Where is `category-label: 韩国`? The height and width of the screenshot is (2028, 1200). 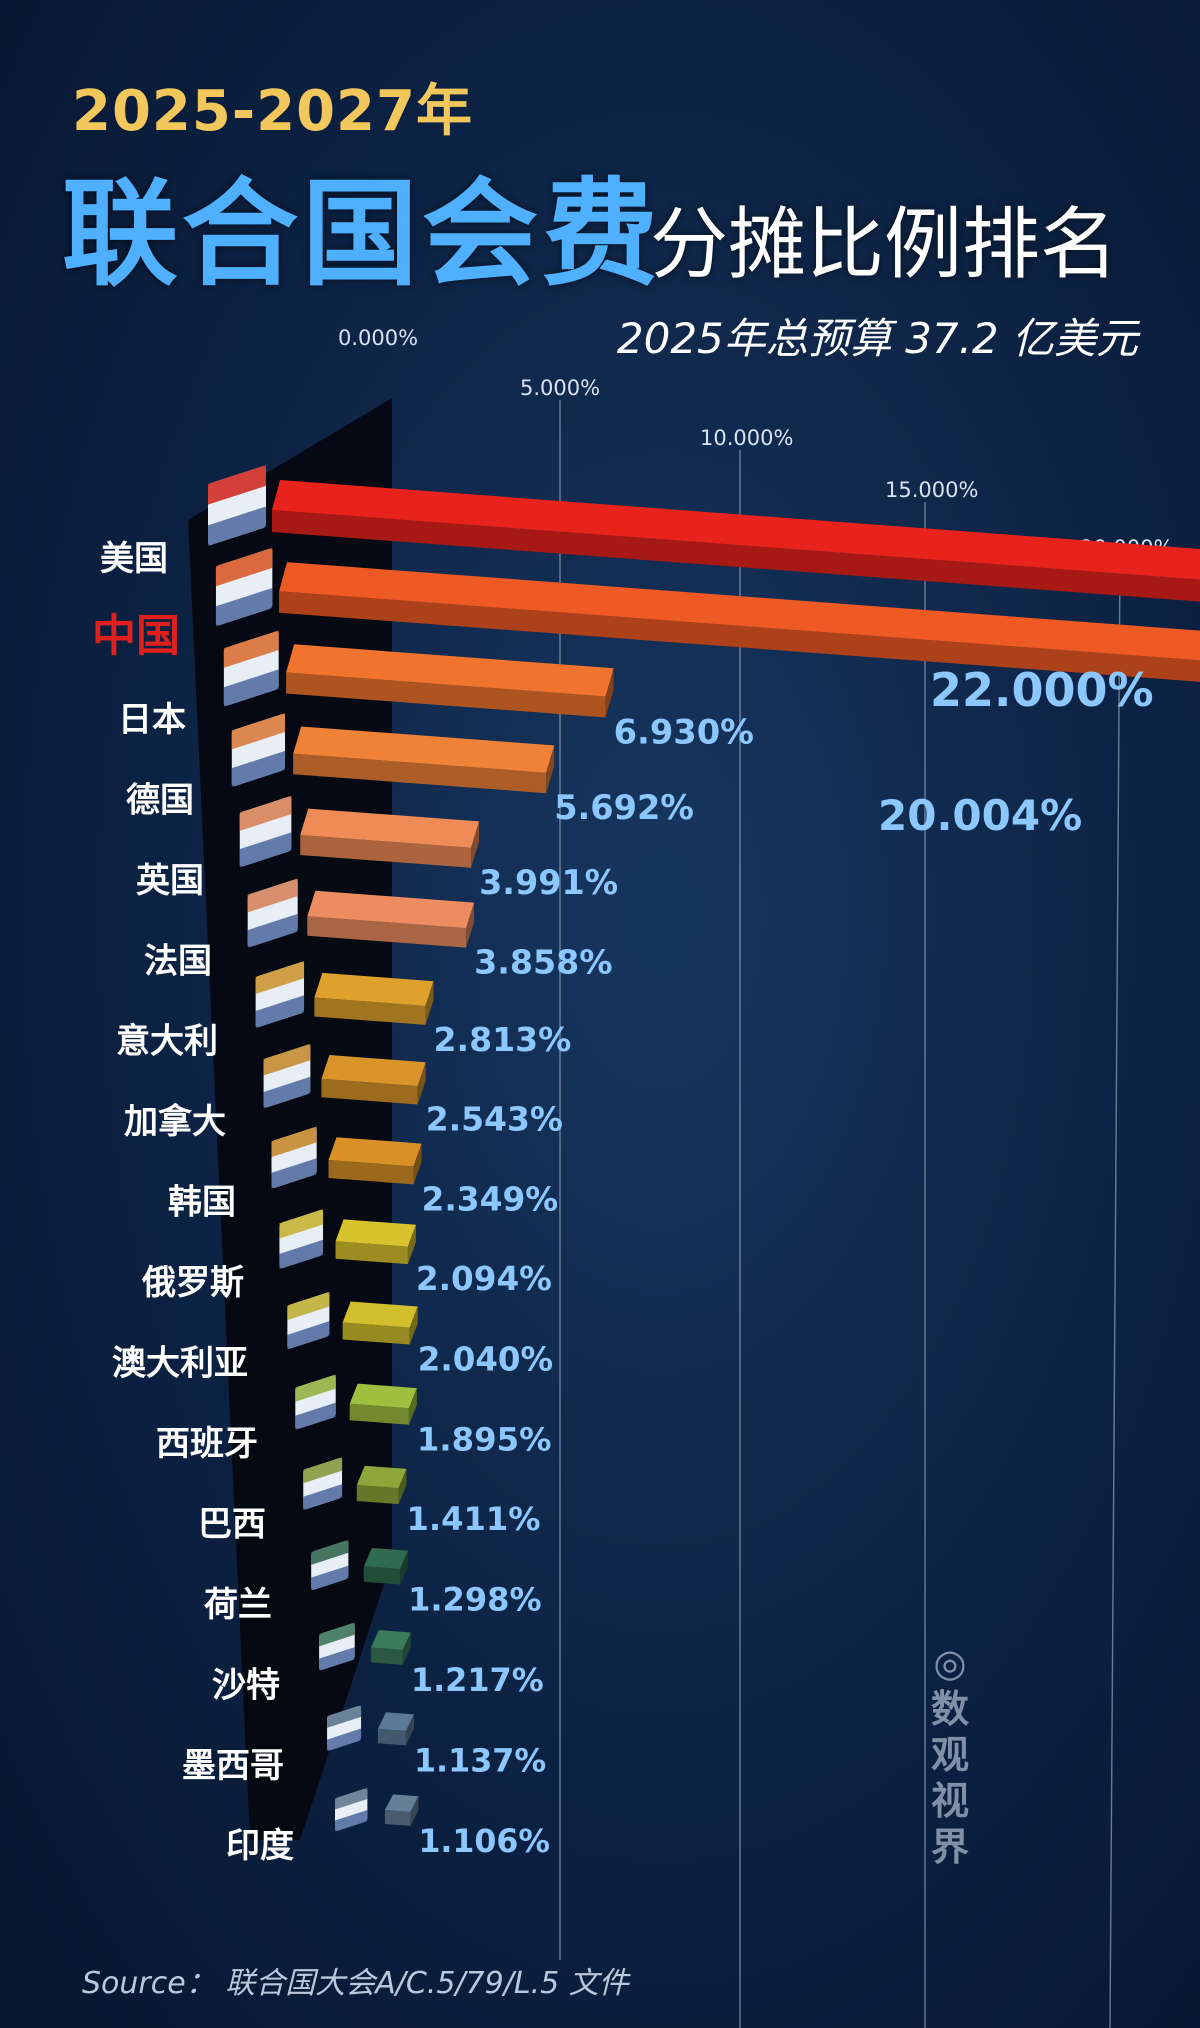
category-label: 韩国 is located at coordinates (202, 1203).